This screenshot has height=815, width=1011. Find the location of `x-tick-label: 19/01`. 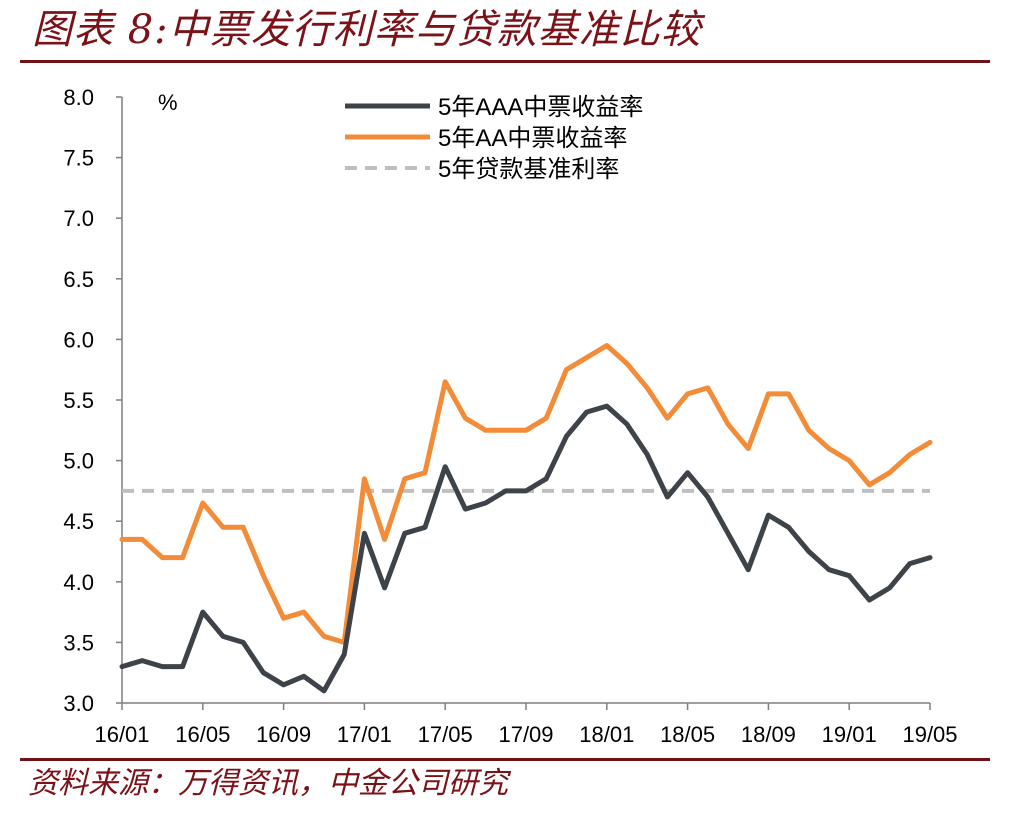

x-tick-label: 19/01 is located at coordinates (849, 734).